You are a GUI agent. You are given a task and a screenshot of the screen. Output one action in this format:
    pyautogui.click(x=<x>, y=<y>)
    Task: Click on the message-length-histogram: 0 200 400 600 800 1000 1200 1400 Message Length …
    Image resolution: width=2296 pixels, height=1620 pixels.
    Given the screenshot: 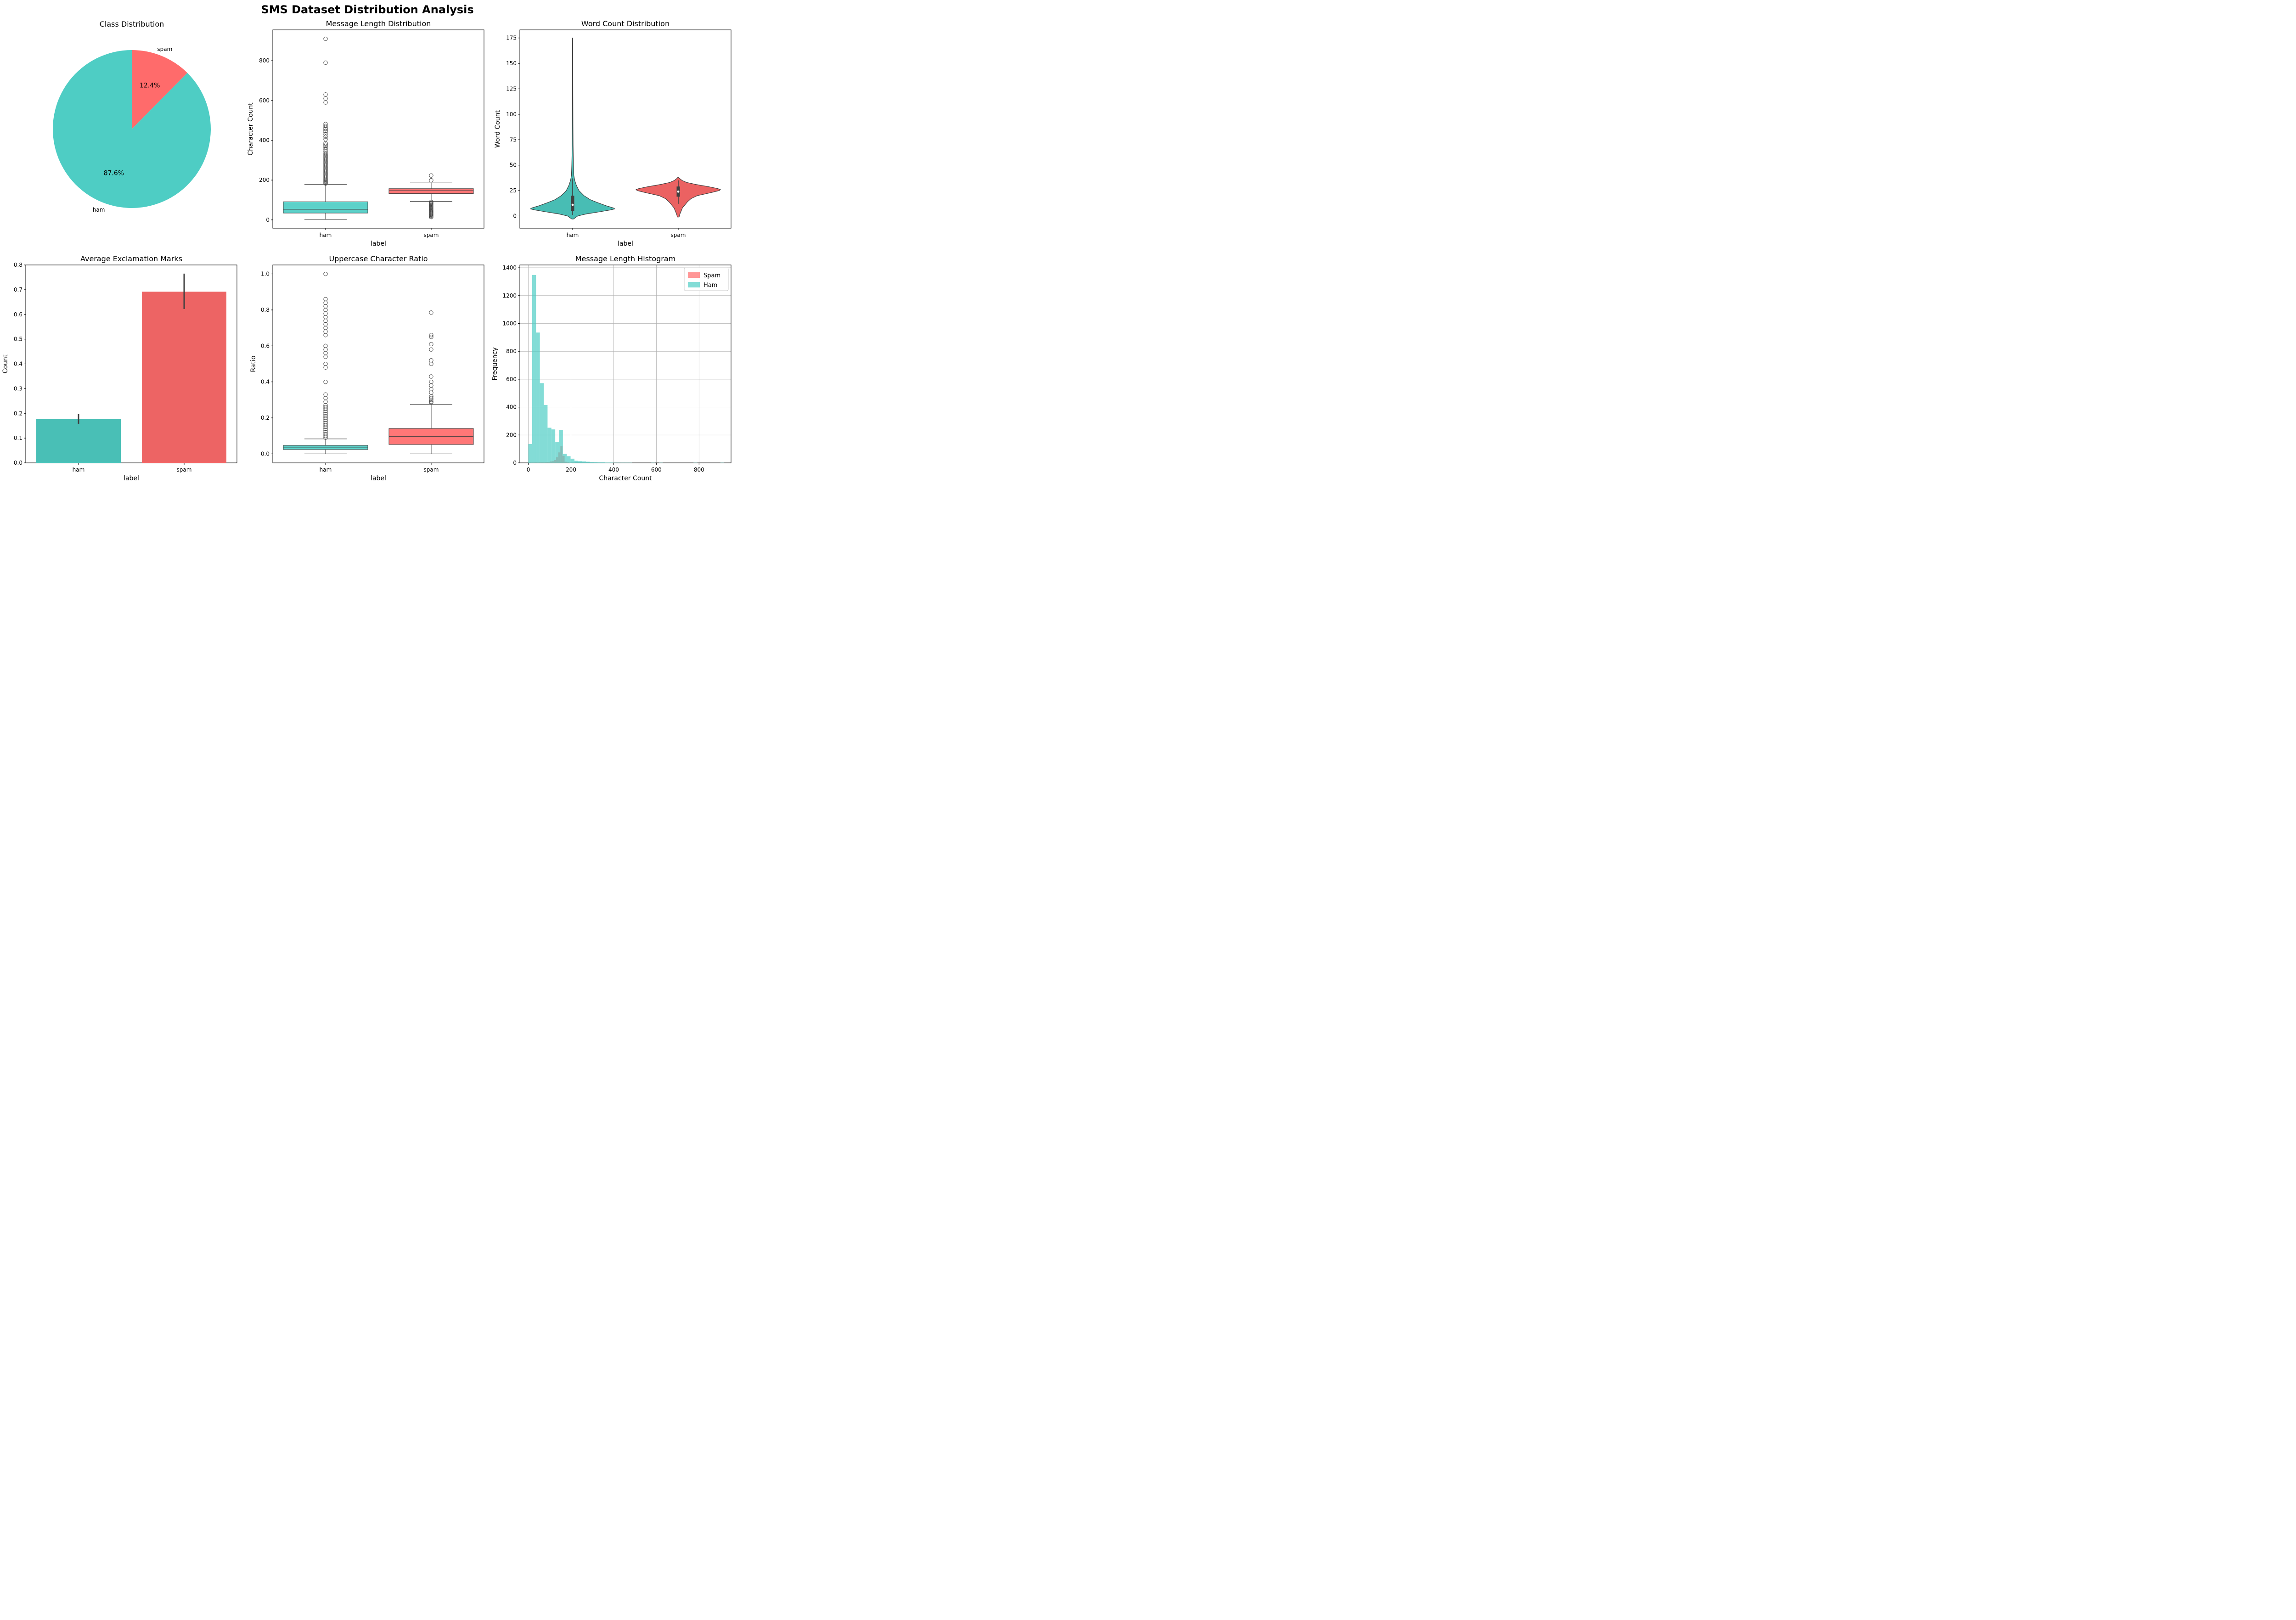 What is the action you would take?
    pyautogui.click(x=611, y=368)
    